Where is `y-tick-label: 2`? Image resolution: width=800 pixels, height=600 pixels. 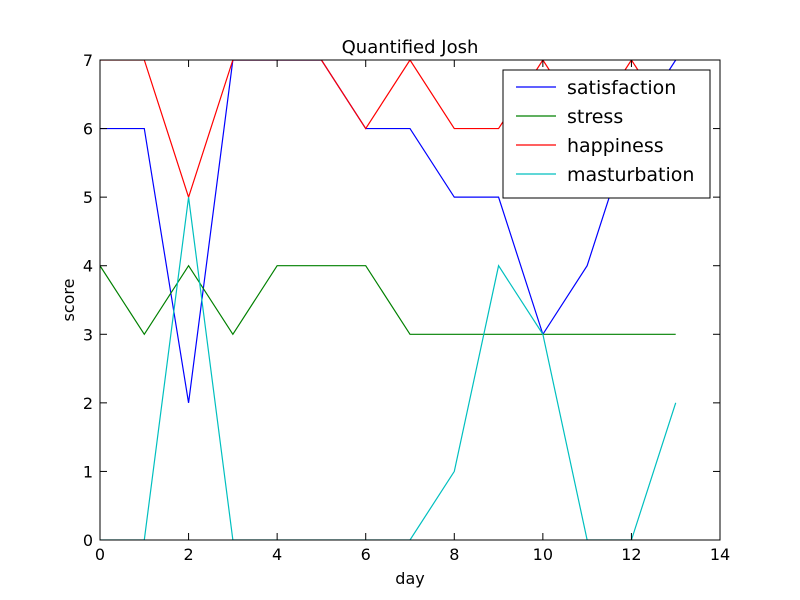
y-tick-label: 2 is located at coordinates (88, 403).